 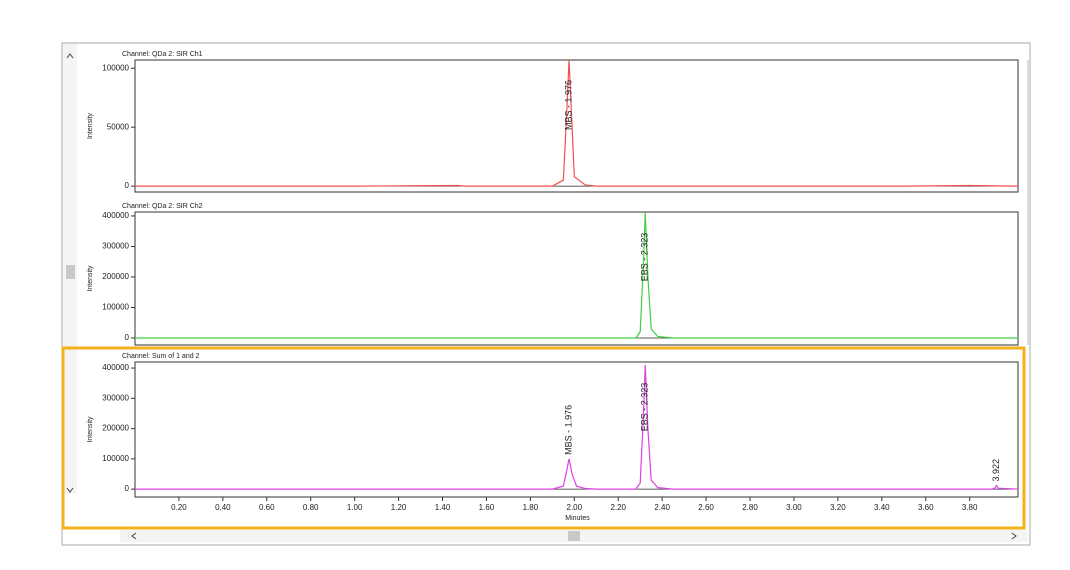 I want to click on y-tick-label: 50000, so click(x=118, y=126).